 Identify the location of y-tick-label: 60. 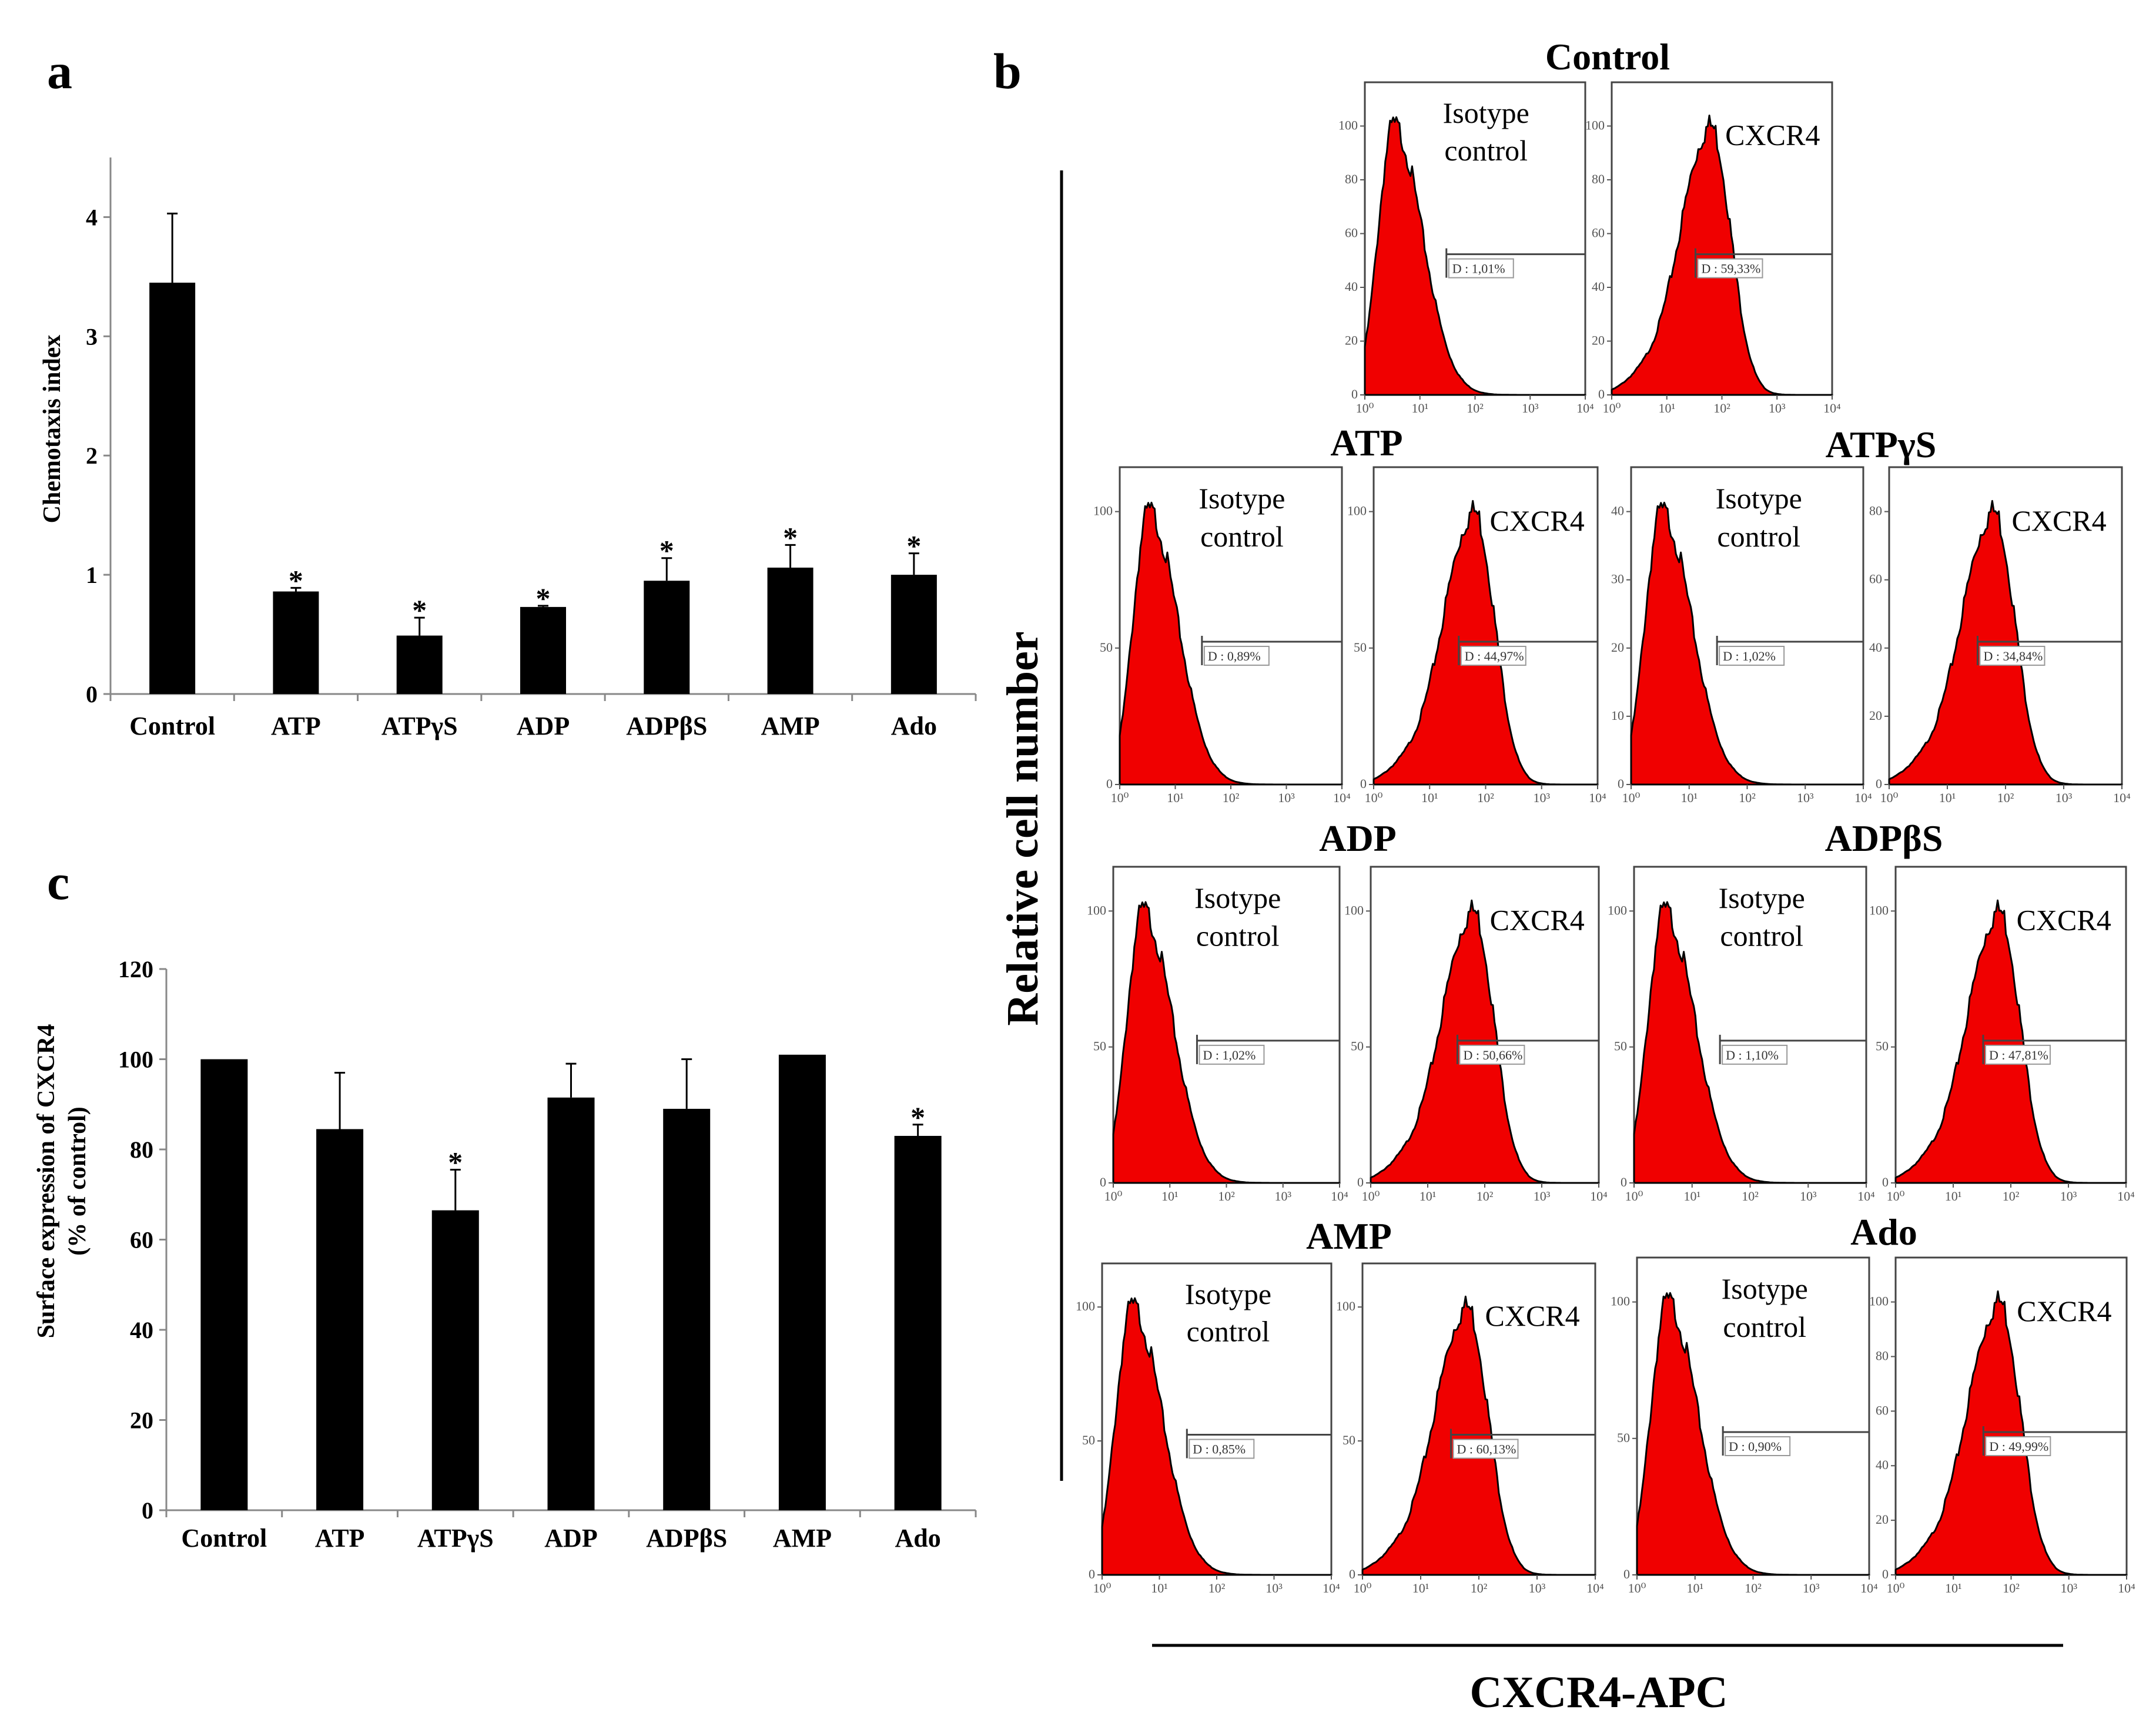
(1598, 233).